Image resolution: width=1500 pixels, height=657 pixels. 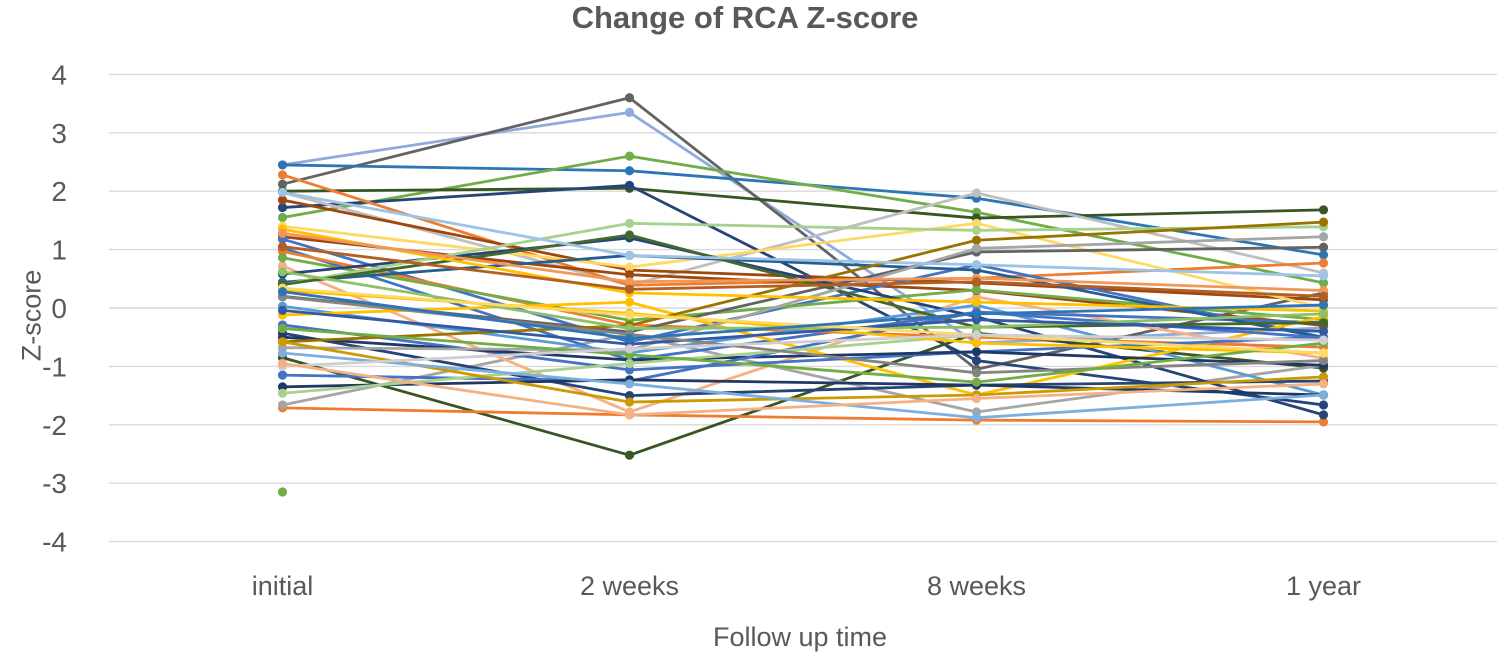 What do you see at coordinates (629, 586) in the screenshot?
I see `x-tick-label: 2 weeks` at bounding box center [629, 586].